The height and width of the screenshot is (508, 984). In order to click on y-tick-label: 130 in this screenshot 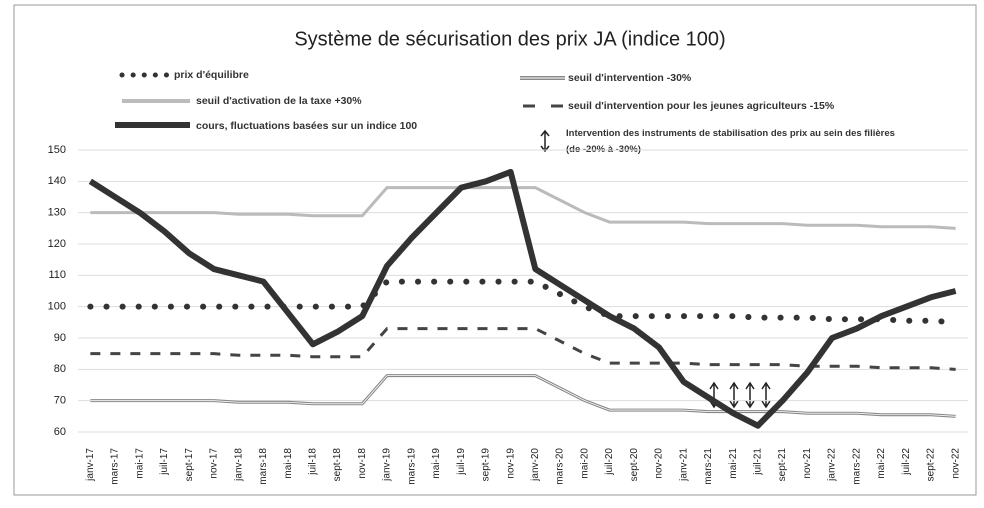, I will do `click(57, 213)`.